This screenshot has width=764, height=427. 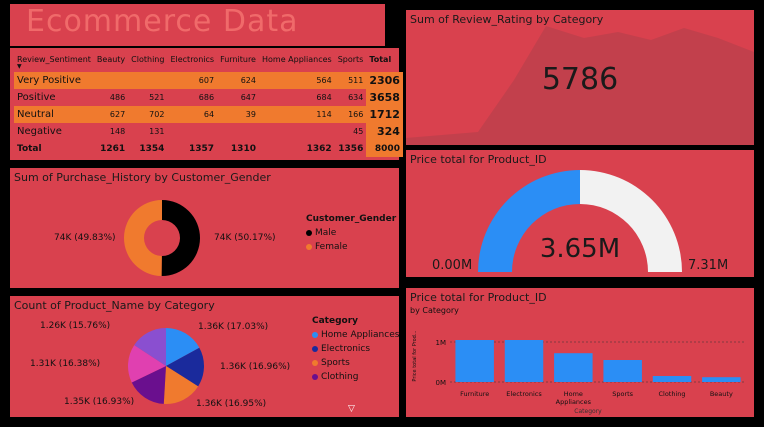 I want to click on table-cell: 1362, so click(x=296, y=148).